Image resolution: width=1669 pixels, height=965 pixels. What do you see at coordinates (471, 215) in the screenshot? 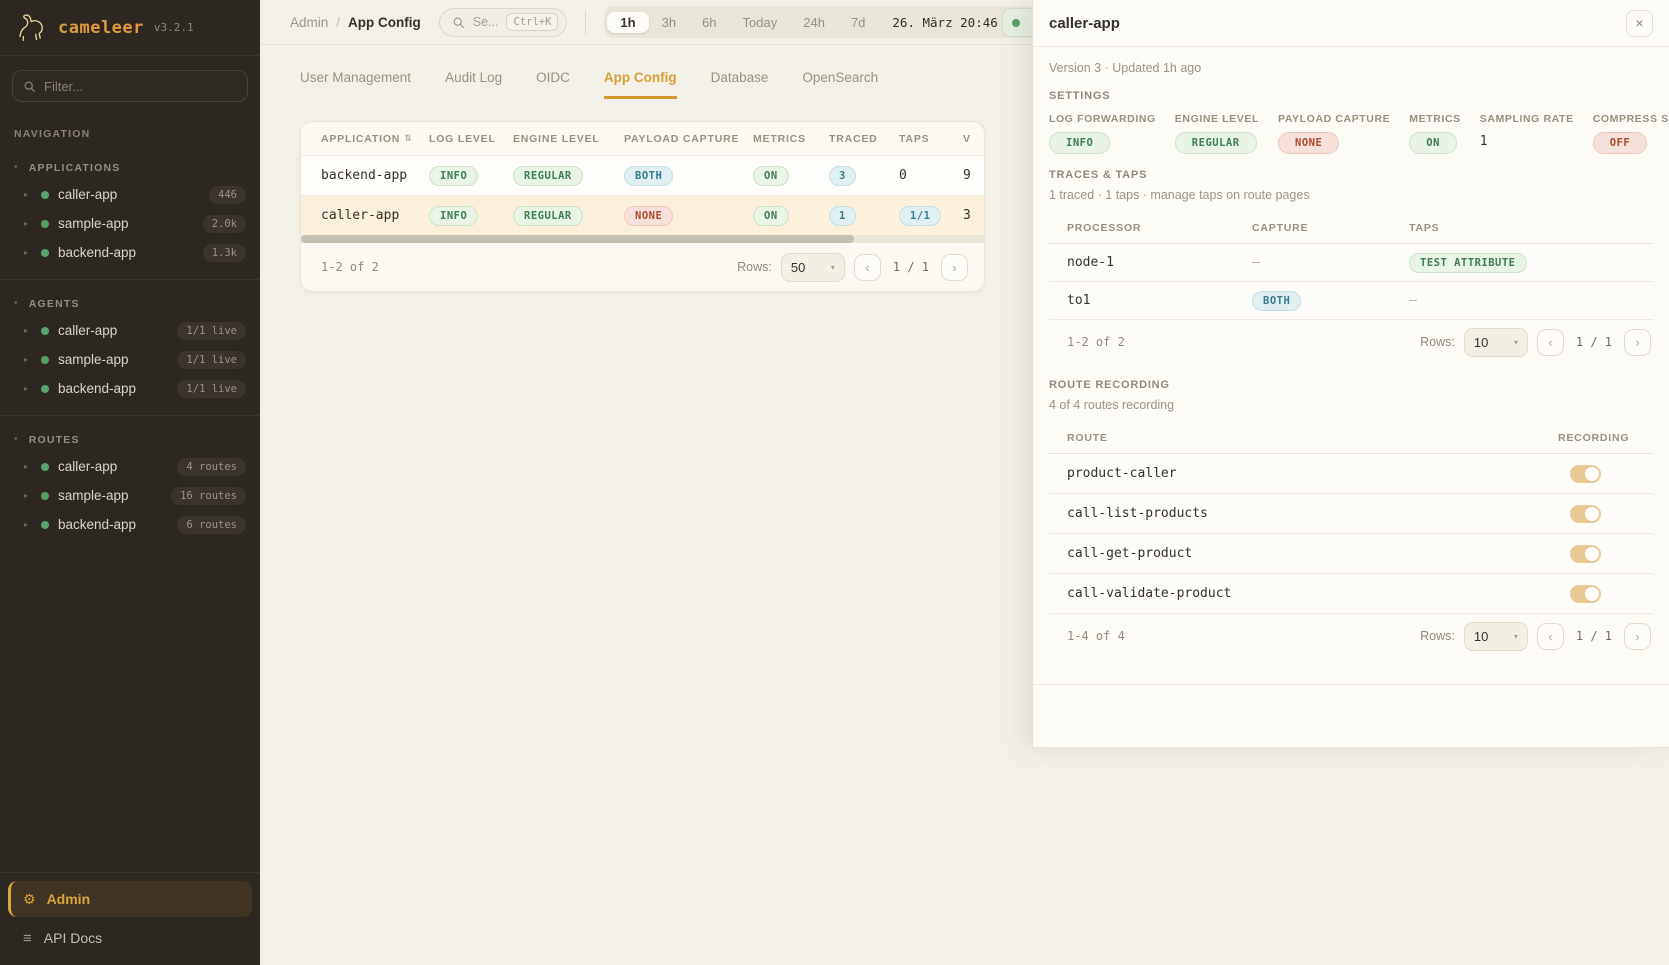
I see `log-level-cell: INFO` at bounding box center [471, 215].